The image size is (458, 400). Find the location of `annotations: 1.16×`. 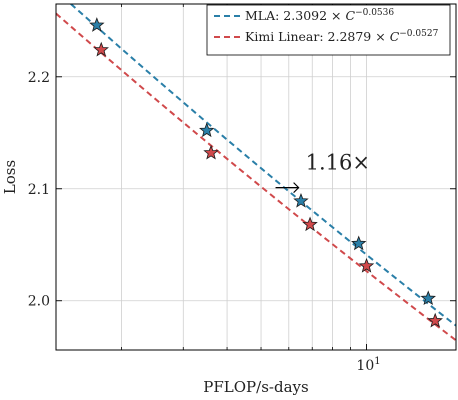

annotations: 1.16× is located at coordinates (322, 172).